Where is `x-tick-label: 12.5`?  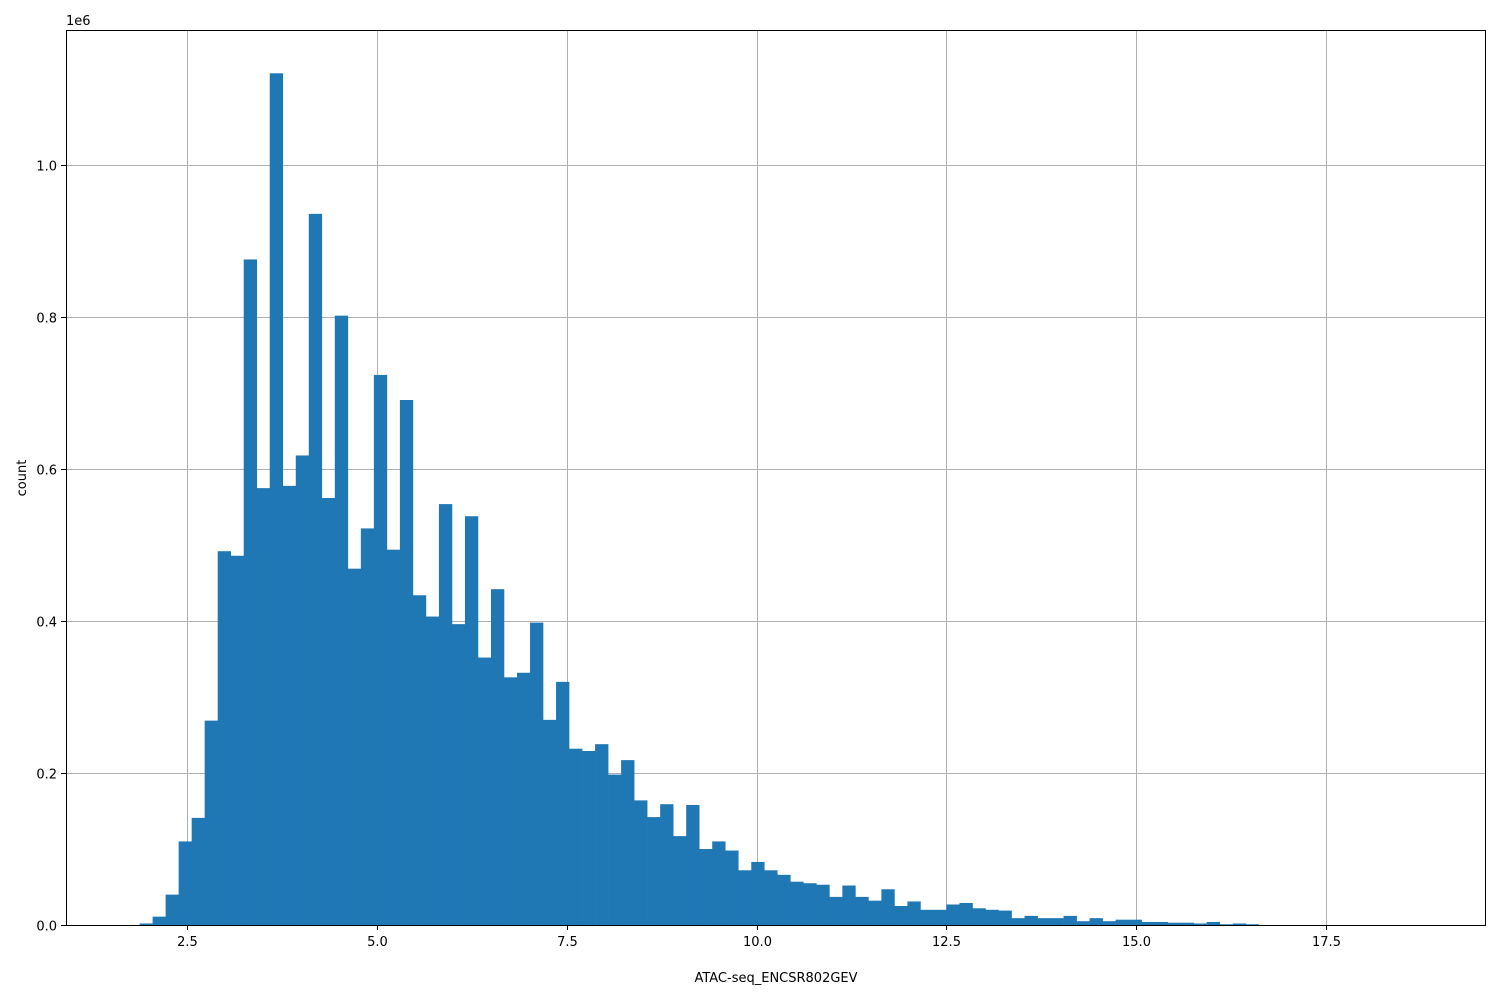 x-tick-label: 12.5 is located at coordinates (946, 942).